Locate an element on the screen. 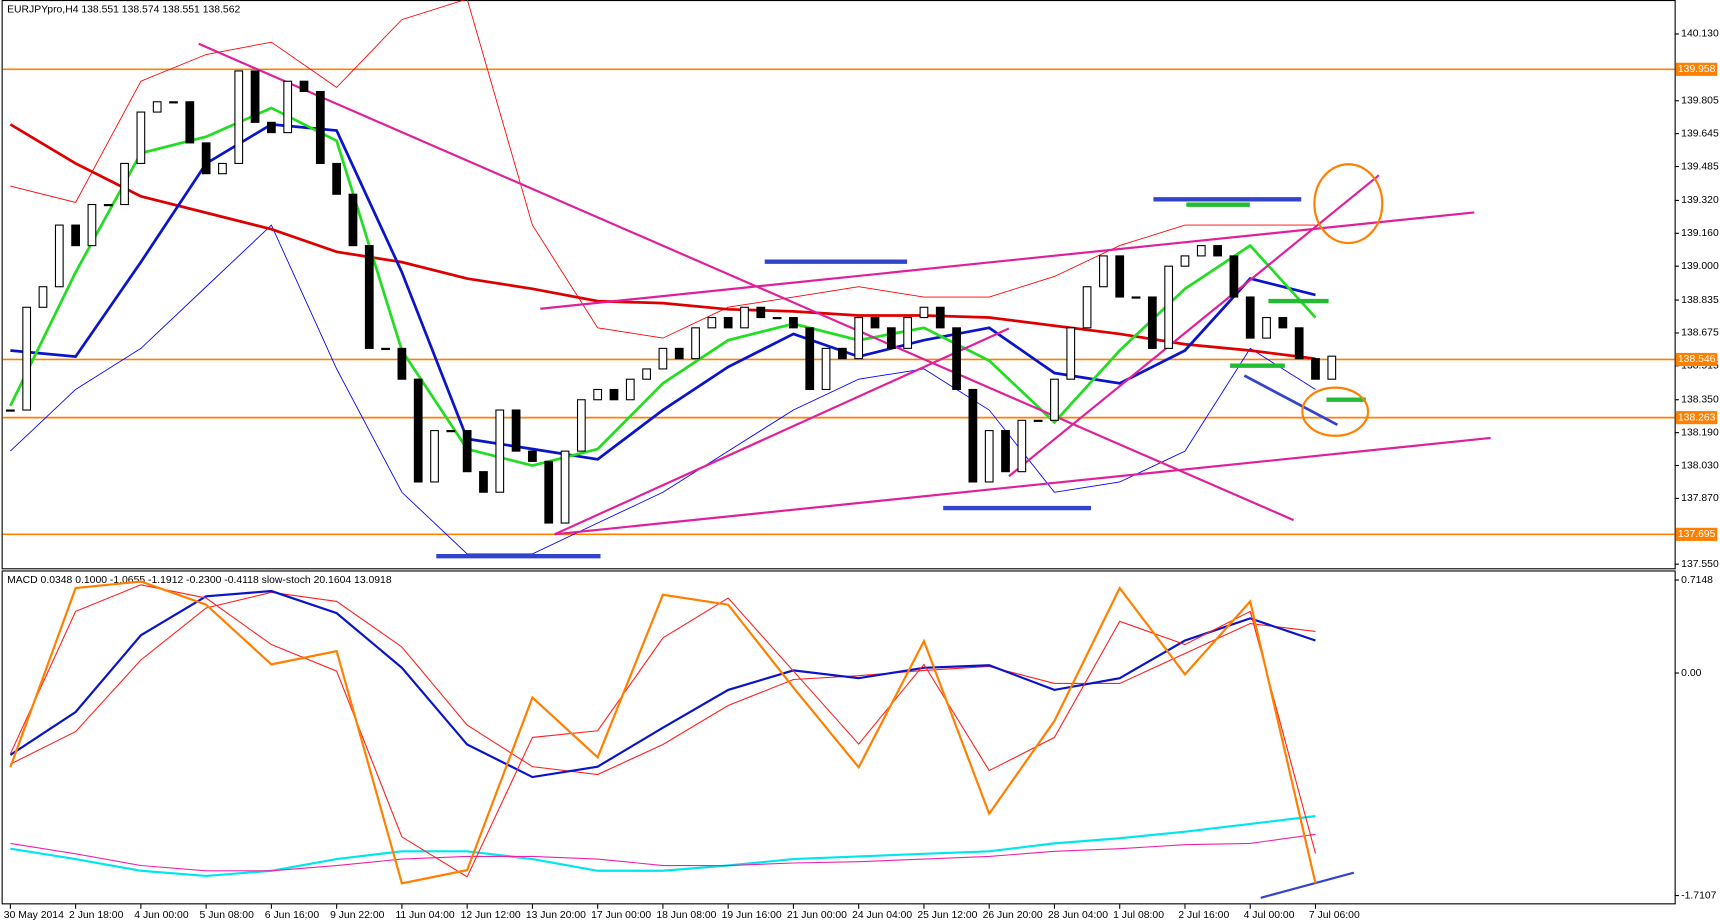 Image resolution: width=1720 pixels, height=923 pixels. y-tick-label: 137.550 is located at coordinates (1700, 564).